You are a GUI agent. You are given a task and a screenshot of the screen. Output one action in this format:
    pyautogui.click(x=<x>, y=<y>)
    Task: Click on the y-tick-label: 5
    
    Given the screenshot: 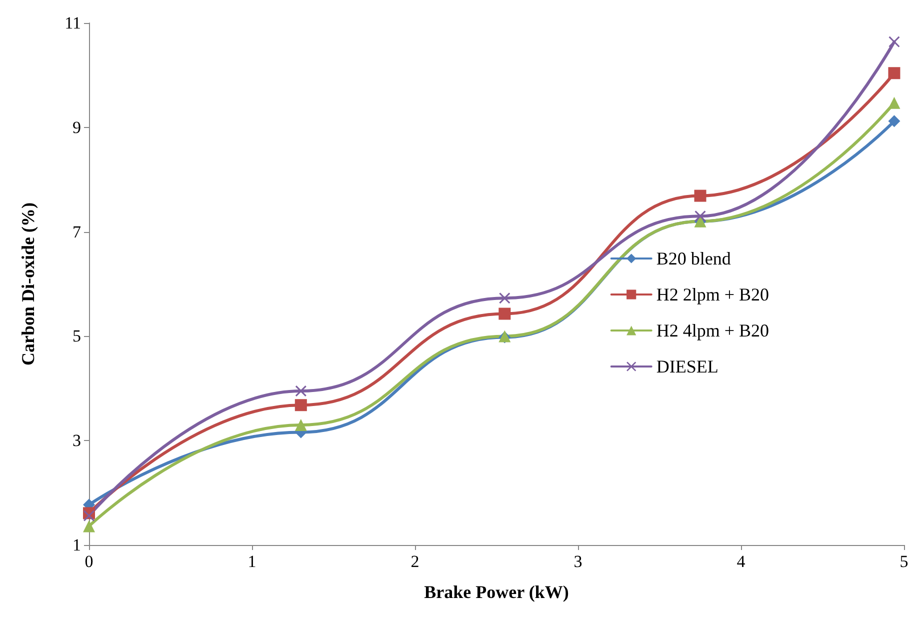 What is the action you would take?
    pyautogui.click(x=76, y=336)
    